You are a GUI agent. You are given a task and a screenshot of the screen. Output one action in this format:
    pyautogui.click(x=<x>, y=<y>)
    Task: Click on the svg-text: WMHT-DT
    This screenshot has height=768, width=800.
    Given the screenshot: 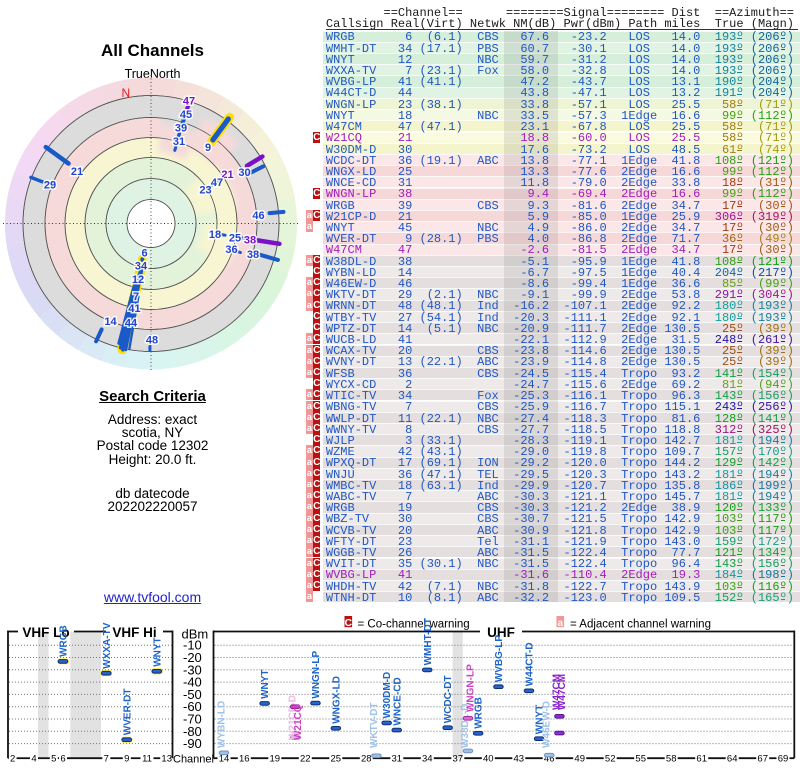 What is the action you would take?
    pyautogui.click(x=428, y=641)
    